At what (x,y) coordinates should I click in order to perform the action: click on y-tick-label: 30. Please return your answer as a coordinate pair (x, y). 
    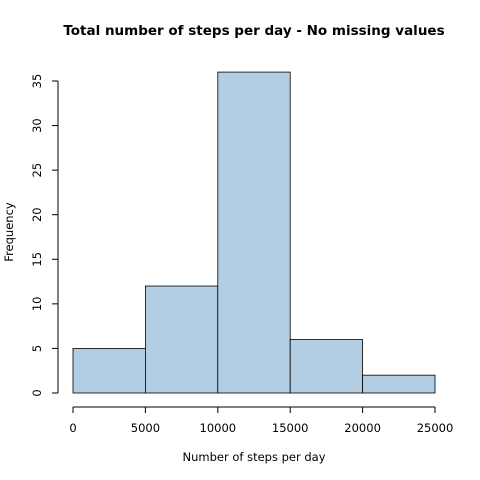
    Looking at the image, I should click on (37, 125).